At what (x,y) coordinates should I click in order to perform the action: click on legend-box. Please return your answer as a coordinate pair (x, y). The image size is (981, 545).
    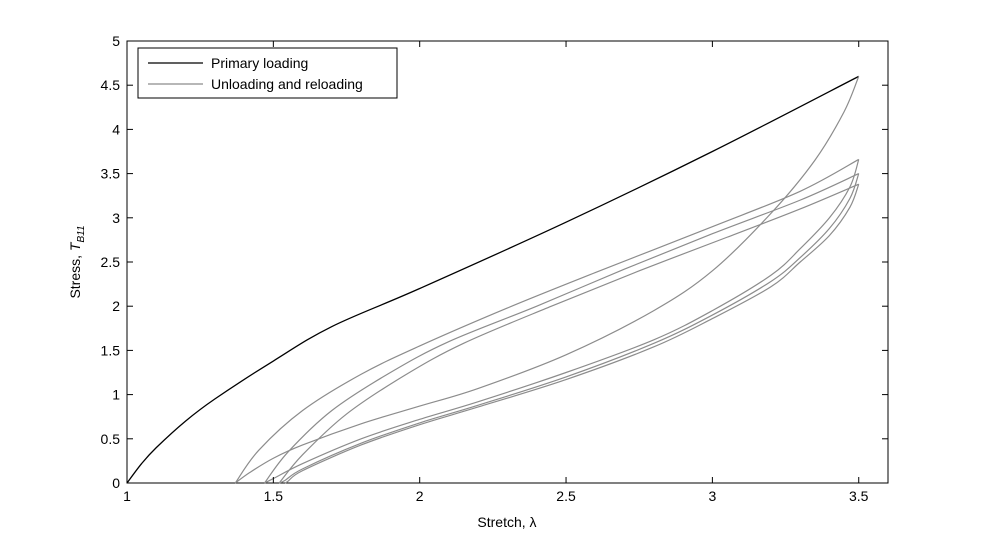
    Looking at the image, I should click on (267, 73).